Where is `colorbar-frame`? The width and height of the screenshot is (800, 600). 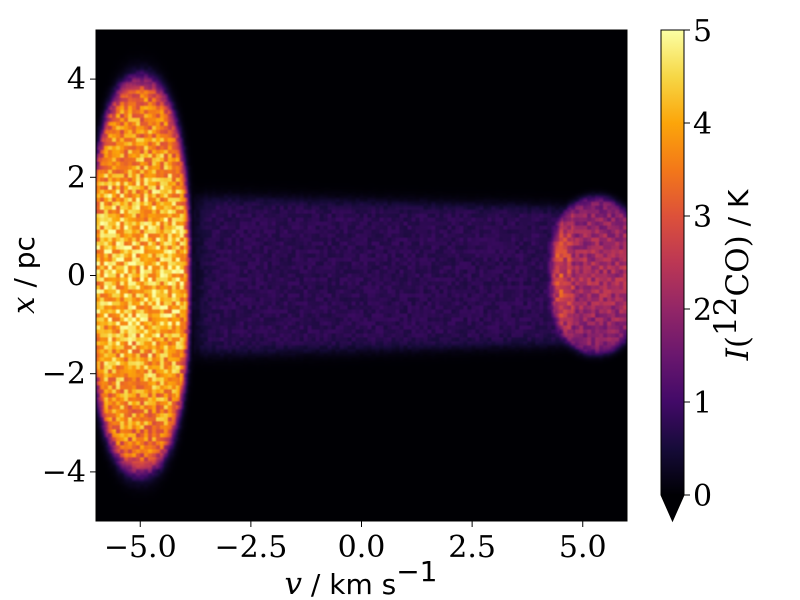
colorbar-frame is located at coordinates (672, 276).